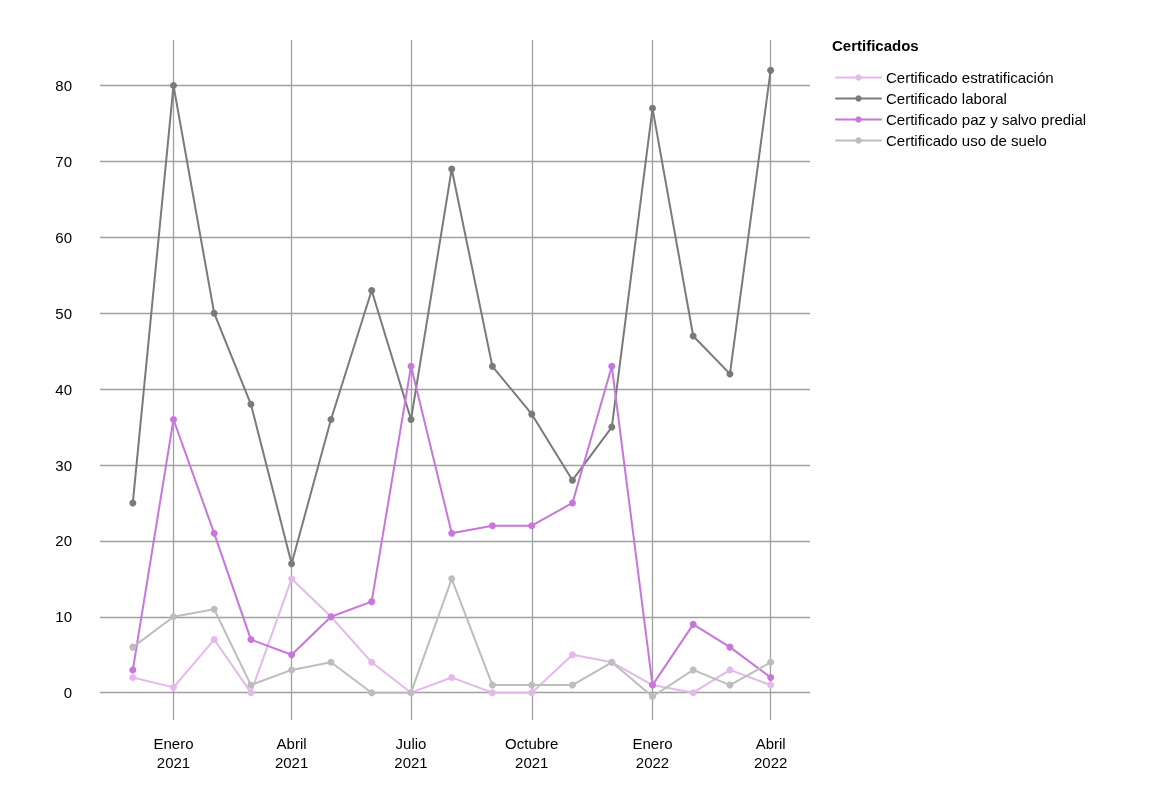  What do you see at coordinates (63, 617) in the screenshot?
I see `y-tick-label: 10` at bounding box center [63, 617].